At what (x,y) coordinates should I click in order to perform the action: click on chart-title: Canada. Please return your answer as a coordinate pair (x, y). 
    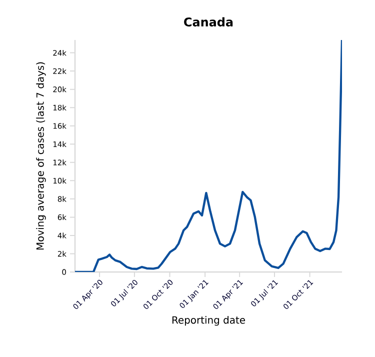
    Looking at the image, I should click on (208, 21).